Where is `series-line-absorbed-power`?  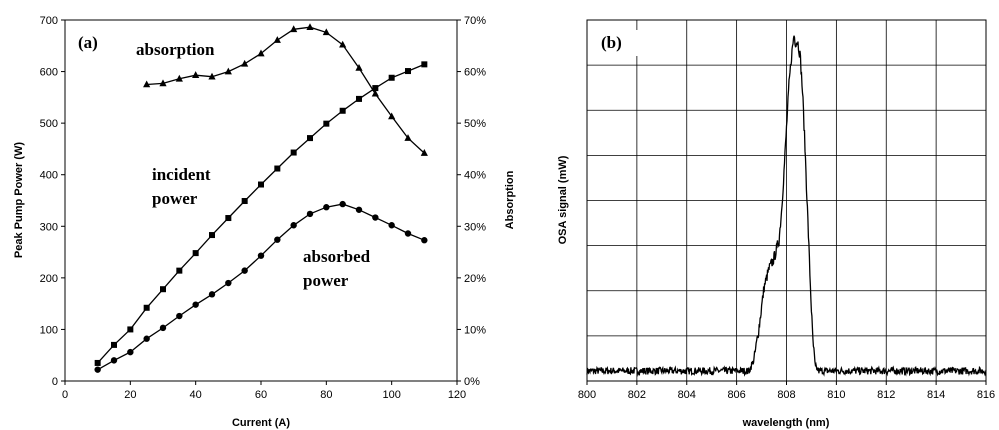 series-line-absorbed-power is located at coordinates (261, 287).